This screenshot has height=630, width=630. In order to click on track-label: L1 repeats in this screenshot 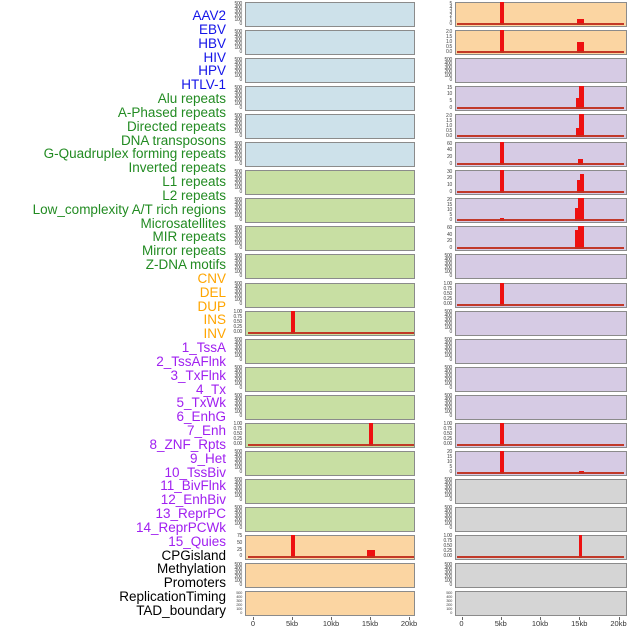, I will do `click(194, 182)`.